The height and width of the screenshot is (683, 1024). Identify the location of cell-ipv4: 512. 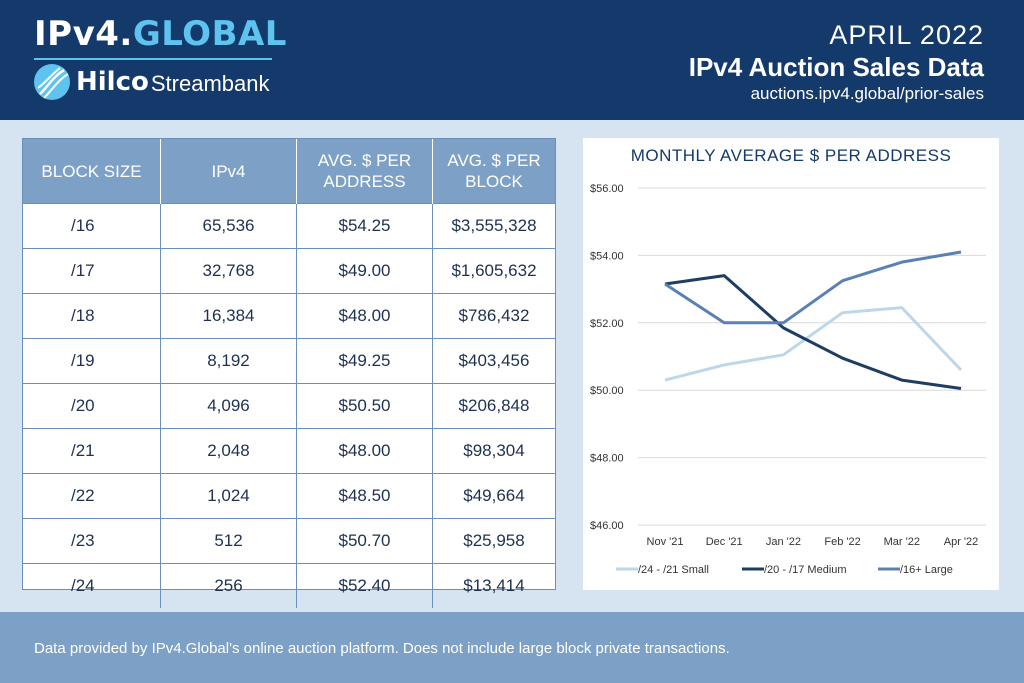
(228, 541).